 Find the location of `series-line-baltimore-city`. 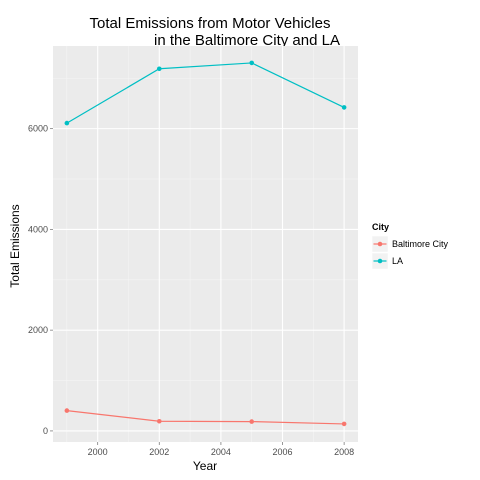

series-line-baltimore-city is located at coordinates (205, 417).